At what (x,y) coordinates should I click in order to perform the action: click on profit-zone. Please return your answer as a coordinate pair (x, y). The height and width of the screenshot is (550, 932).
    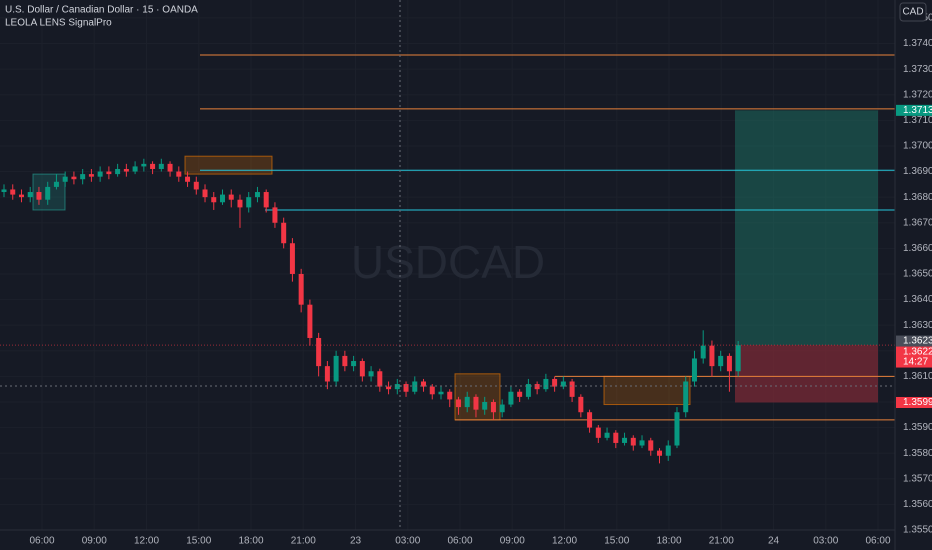
    Looking at the image, I should click on (806, 228).